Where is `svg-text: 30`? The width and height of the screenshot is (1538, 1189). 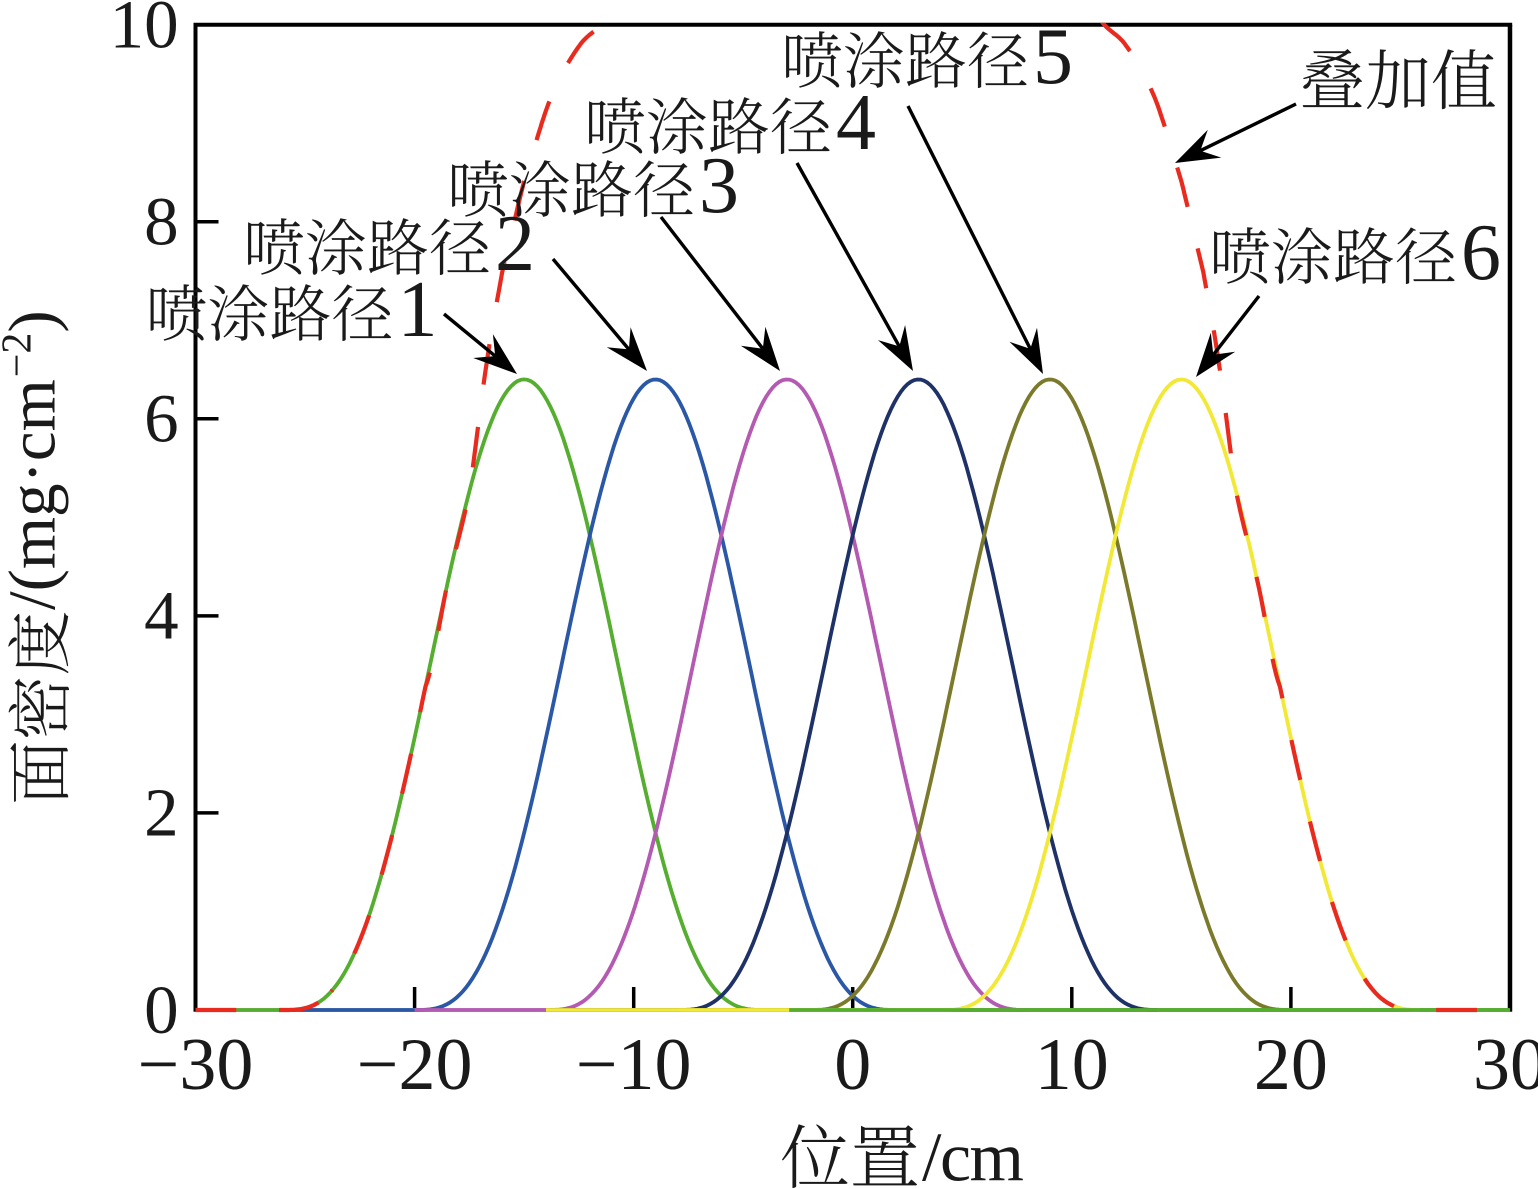
svg-text: 30 is located at coordinates (1505, 1065).